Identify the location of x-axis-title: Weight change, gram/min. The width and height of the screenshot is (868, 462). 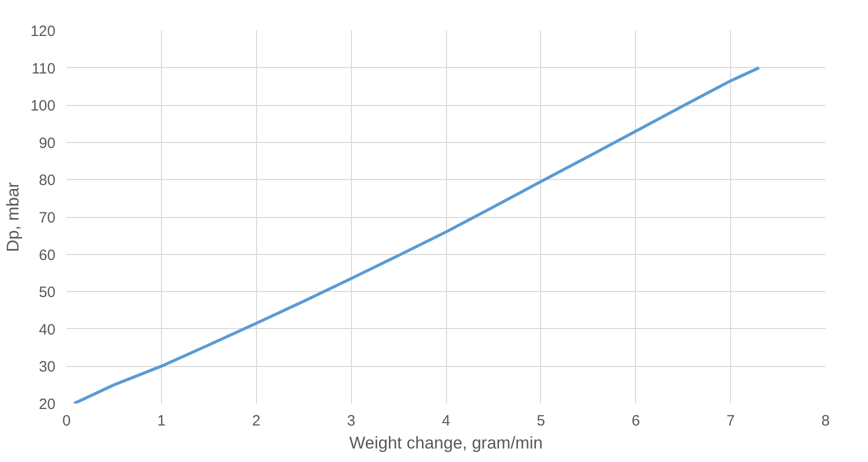
(446, 443).